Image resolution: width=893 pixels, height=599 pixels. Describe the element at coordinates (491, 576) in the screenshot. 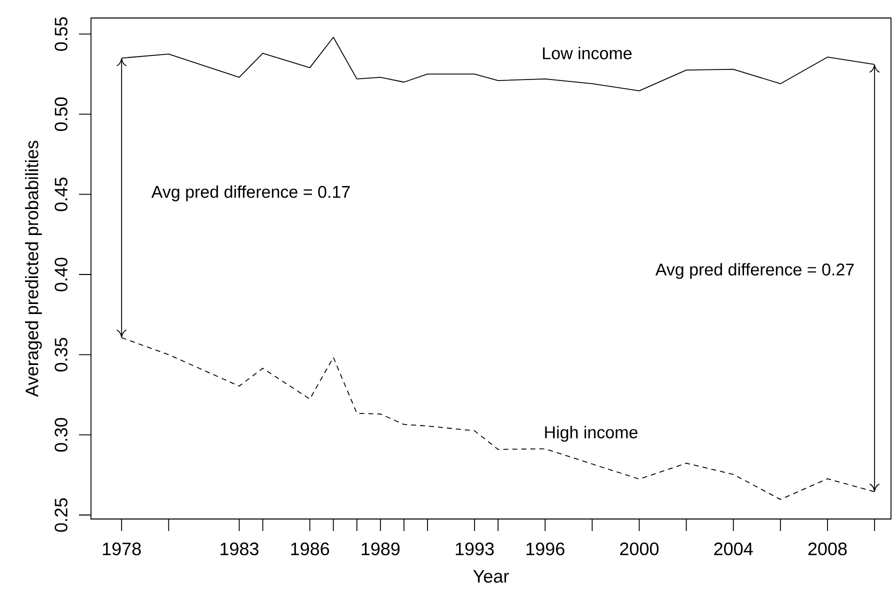

I see `x-axis-title: Year` at that location.